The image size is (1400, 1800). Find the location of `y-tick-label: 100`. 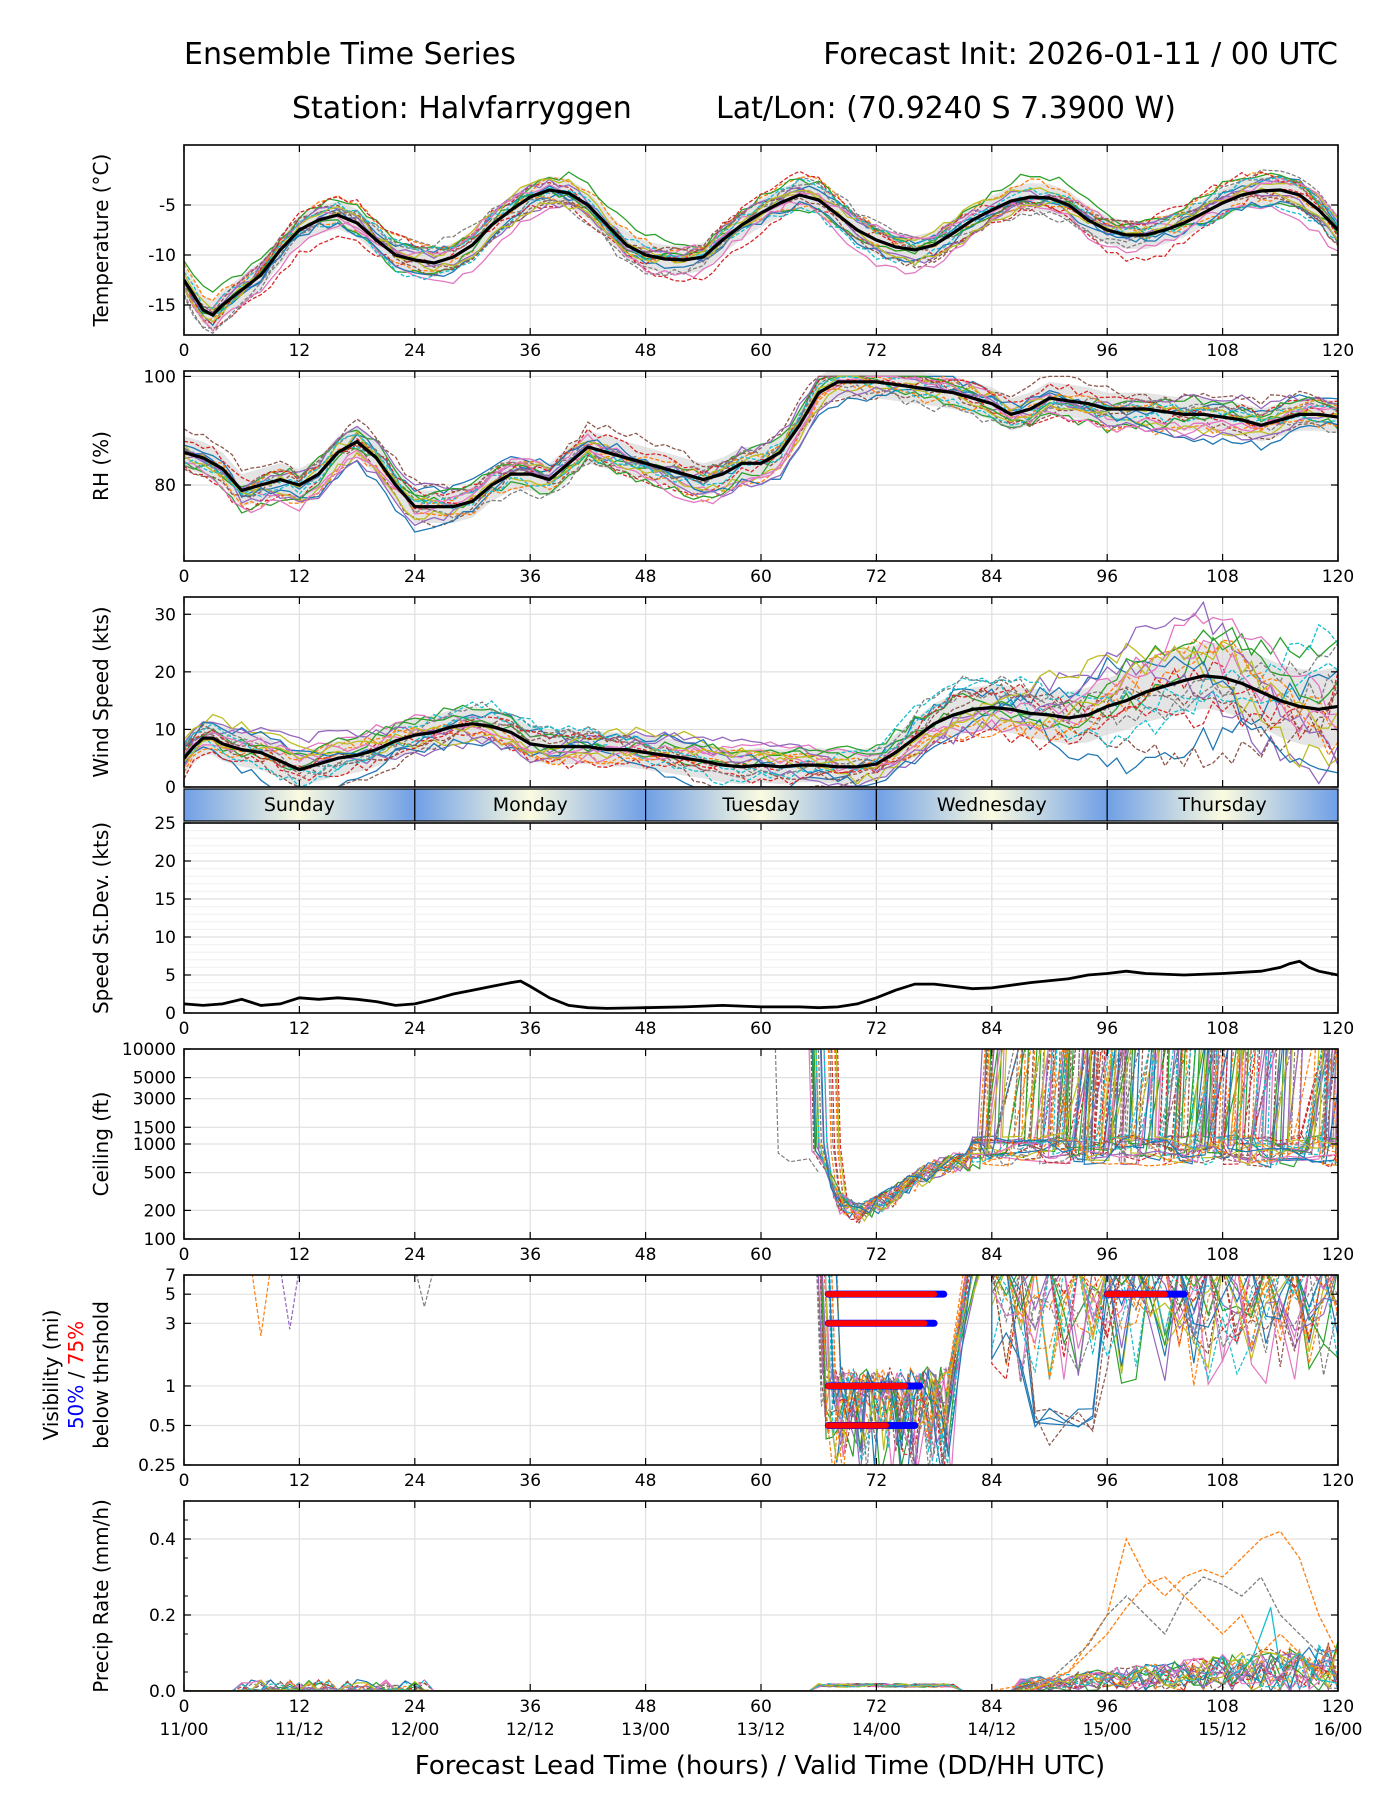

y-tick-label: 100 is located at coordinates (160, 1240).